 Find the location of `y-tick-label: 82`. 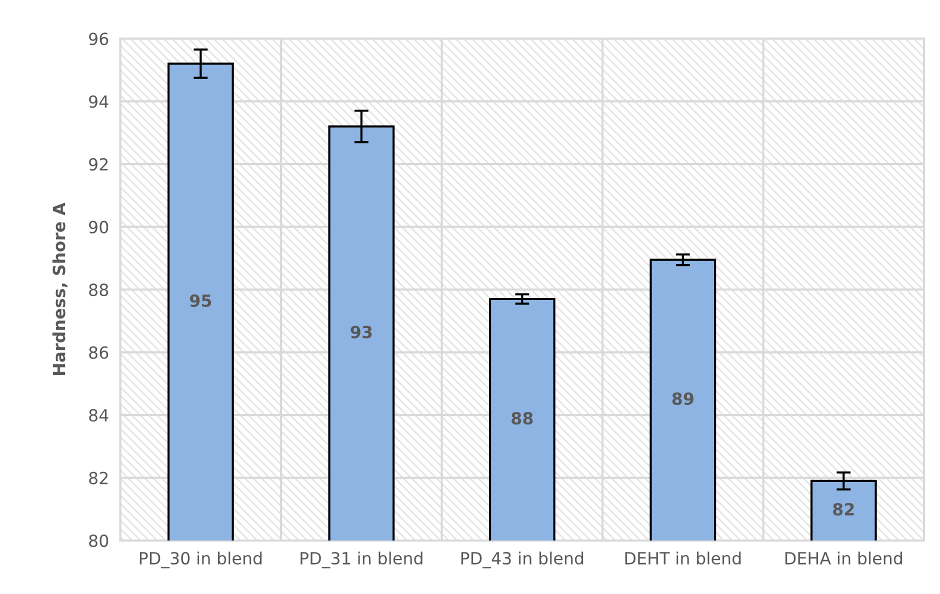

y-tick-label: 82 is located at coordinates (98, 478).